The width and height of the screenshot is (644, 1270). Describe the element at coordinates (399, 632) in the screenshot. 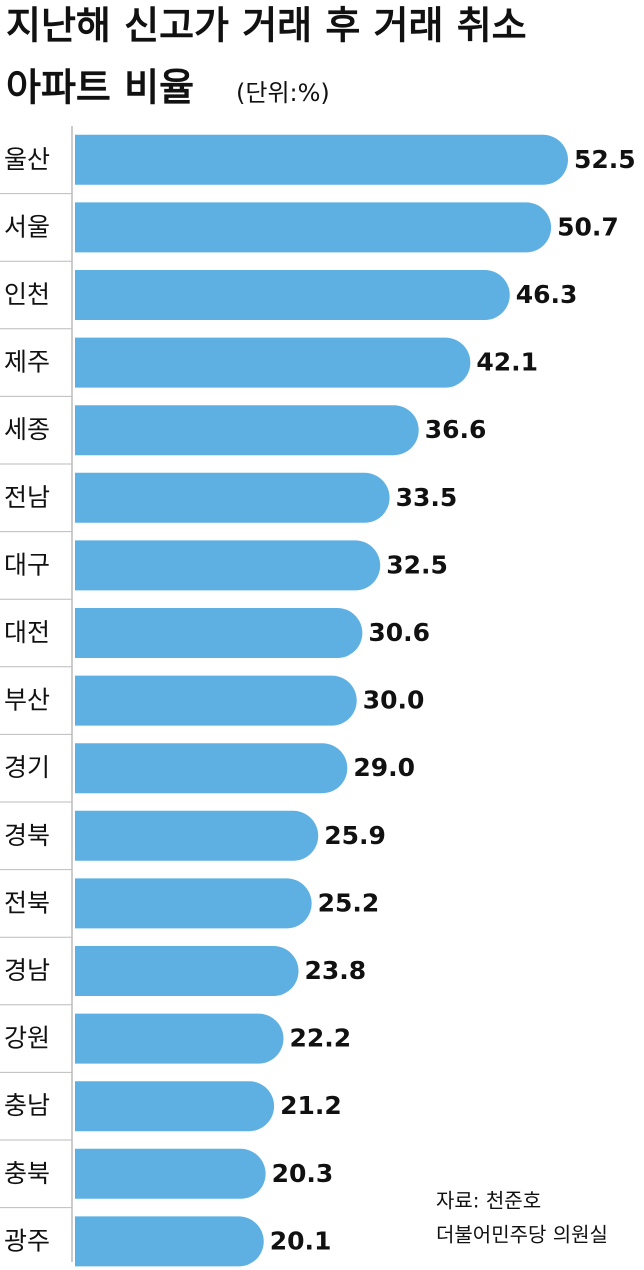

I see `value-label: 30.6` at that location.